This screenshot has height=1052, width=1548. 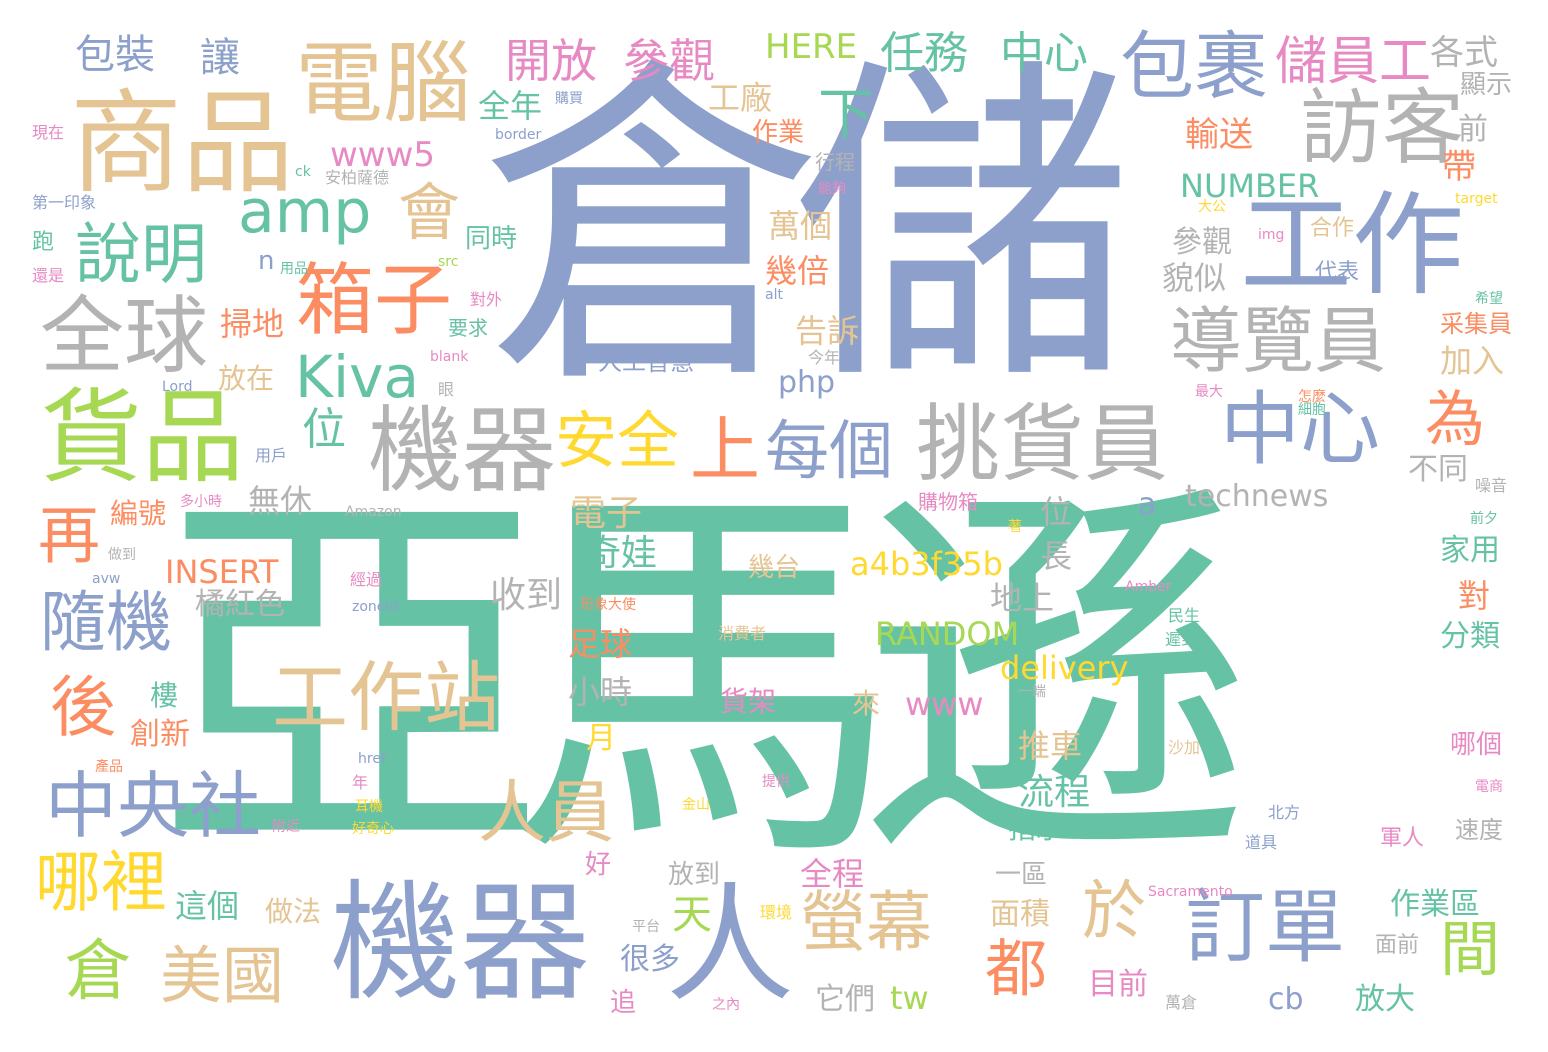 I want to click on word-yongpin: 用品, so click(x=294, y=269).